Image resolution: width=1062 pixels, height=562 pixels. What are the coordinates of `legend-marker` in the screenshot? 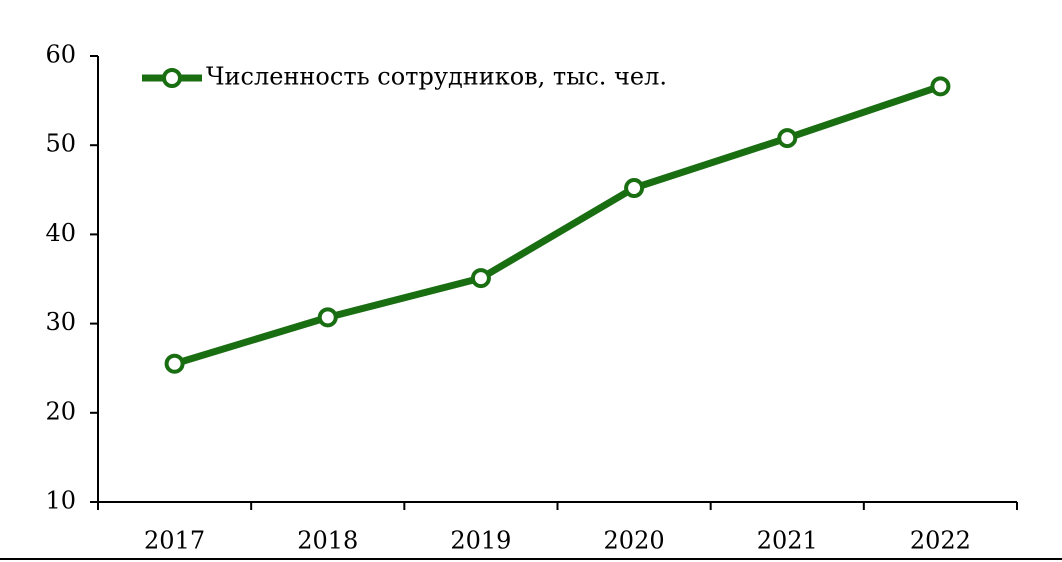 It's located at (172, 78).